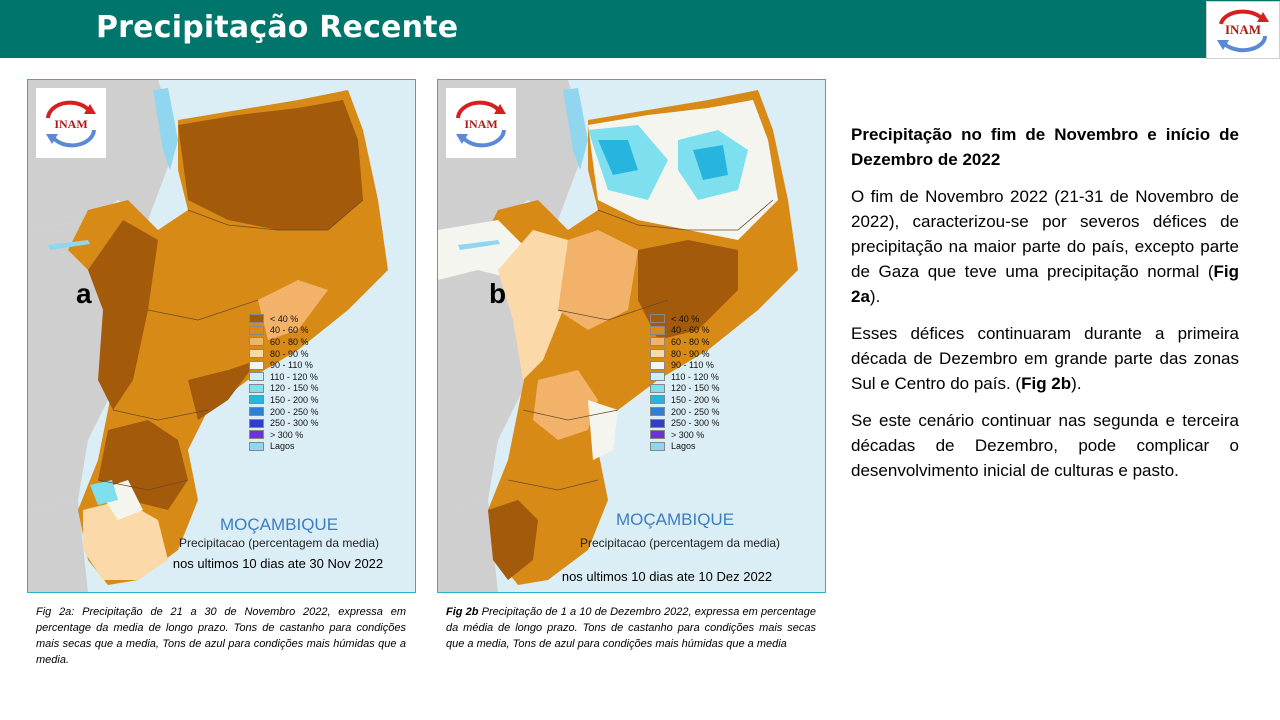 Image resolution: width=1280 pixels, height=720 pixels. I want to click on map-a-subtitle: Precipitacao (percentagem da media), so click(279, 543).